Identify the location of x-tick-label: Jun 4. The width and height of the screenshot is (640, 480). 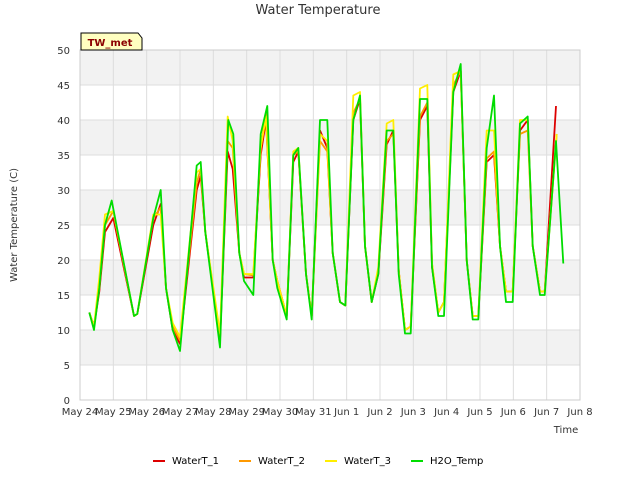
(446, 412).